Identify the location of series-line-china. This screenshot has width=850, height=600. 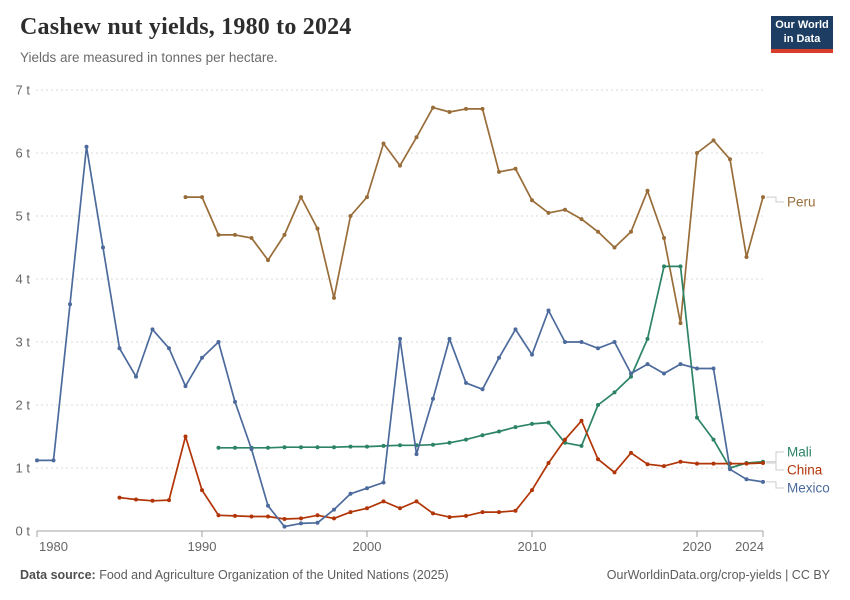
(441, 469).